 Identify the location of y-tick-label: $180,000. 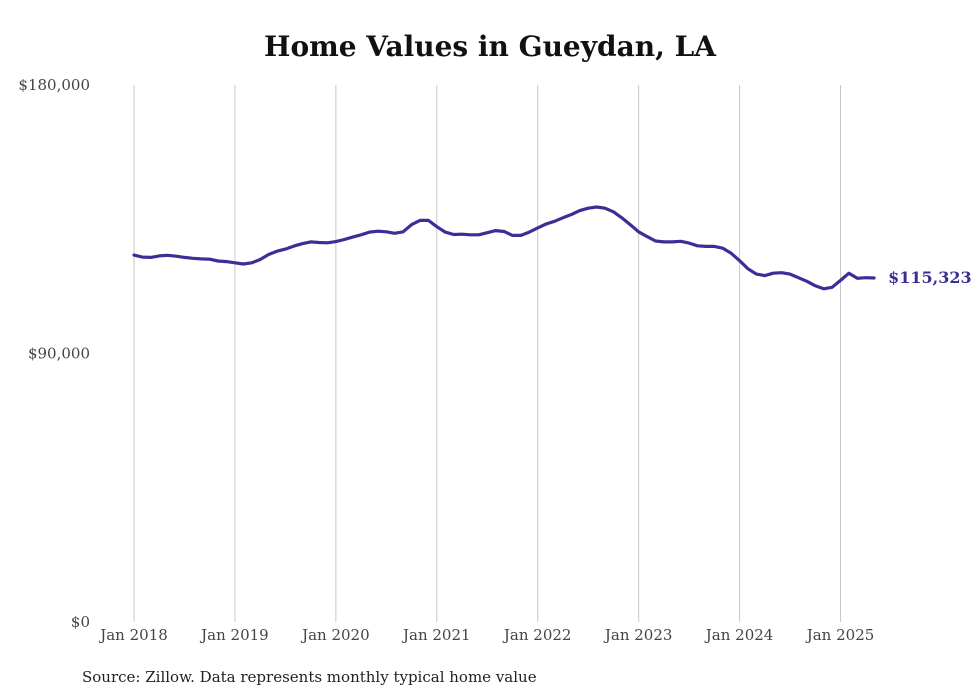
(54, 85).